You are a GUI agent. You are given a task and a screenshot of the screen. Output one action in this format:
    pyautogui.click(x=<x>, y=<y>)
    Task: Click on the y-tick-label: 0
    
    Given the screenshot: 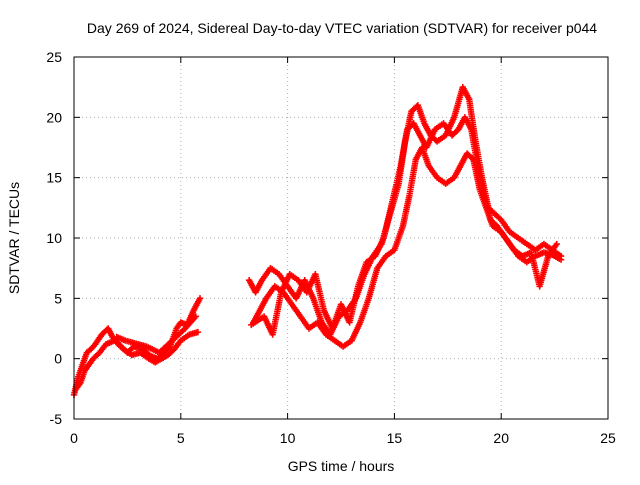 What is the action you would take?
    pyautogui.click(x=58, y=359)
    